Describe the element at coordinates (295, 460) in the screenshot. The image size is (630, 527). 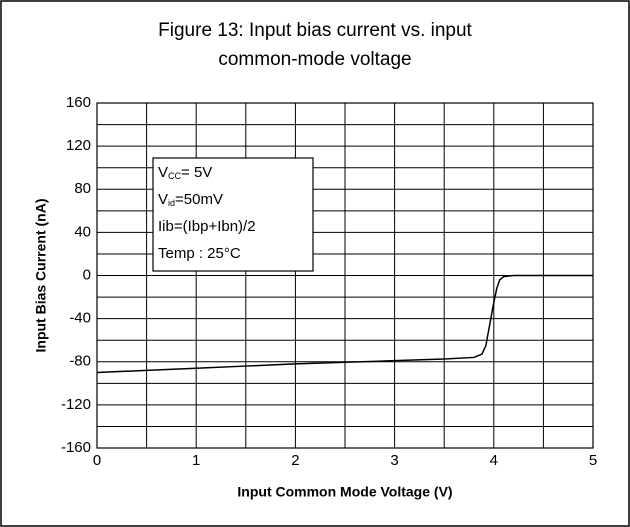
I see `x-tick-label: 2` at that location.